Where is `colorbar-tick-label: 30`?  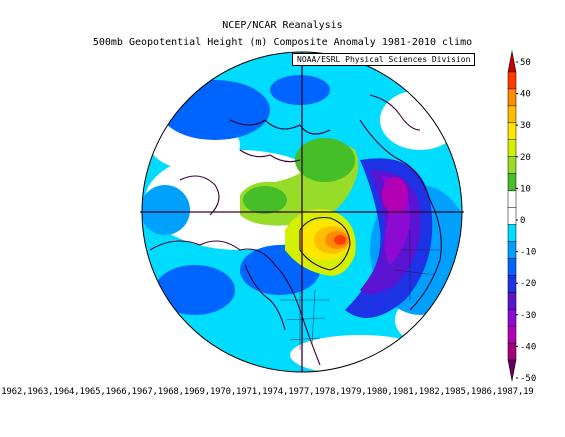
colorbar-tick-label: 30 is located at coordinates (525, 126).